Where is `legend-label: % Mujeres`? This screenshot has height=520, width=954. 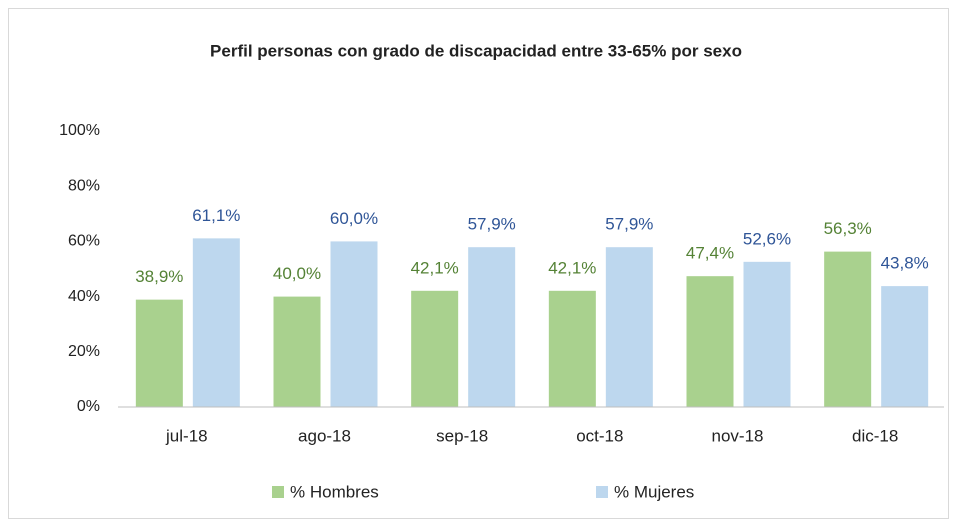 legend-label: % Mujeres is located at coordinates (654, 491).